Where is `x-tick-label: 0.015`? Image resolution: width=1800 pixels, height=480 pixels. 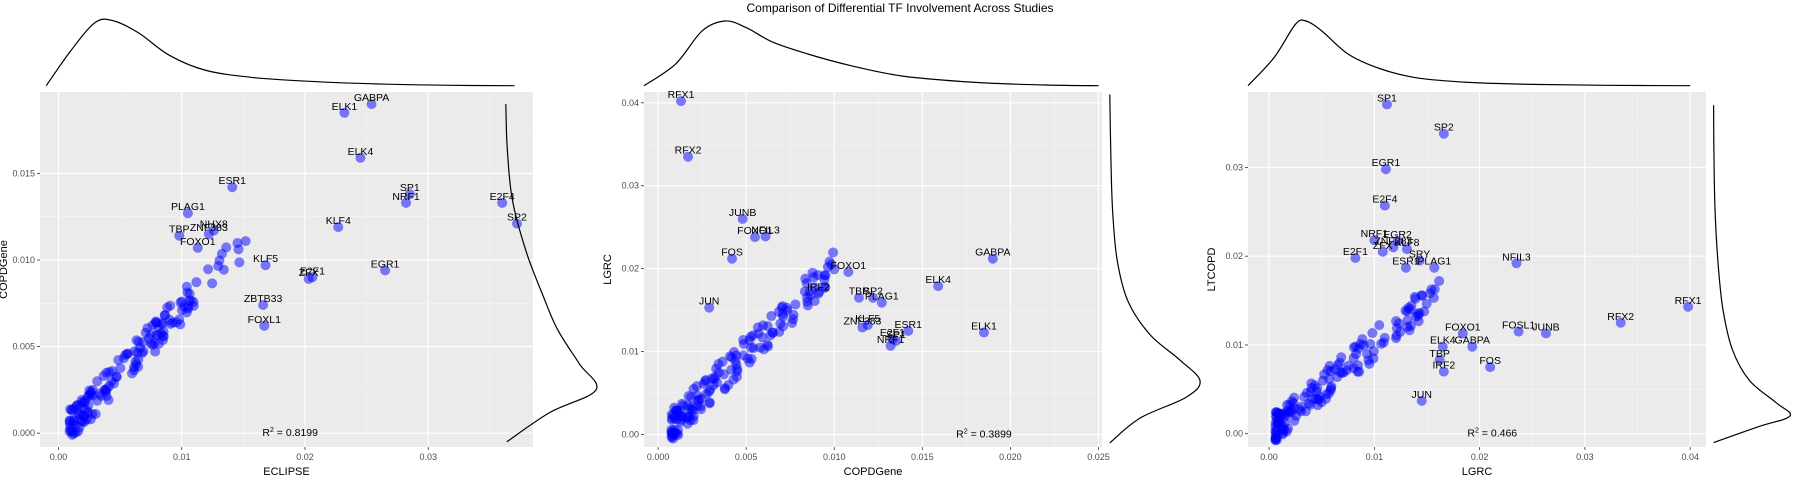
x-tick-label: 0.015 is located at coordinates (922, 457).